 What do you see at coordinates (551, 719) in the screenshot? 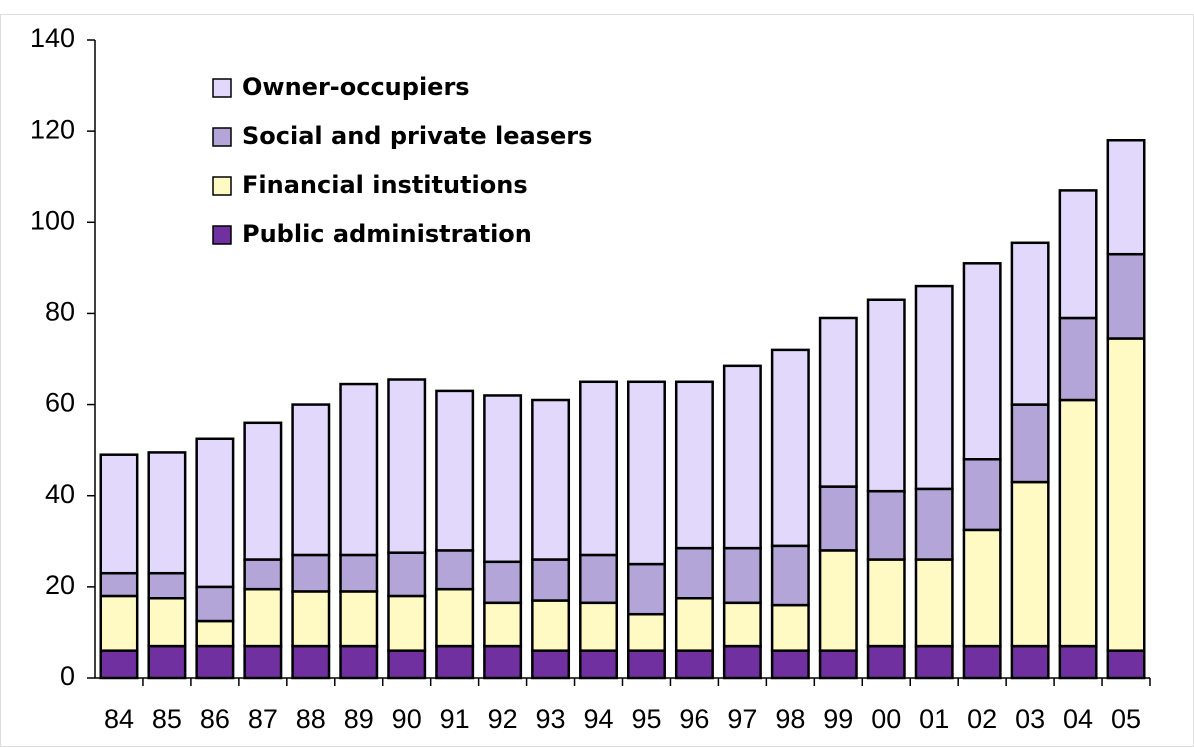
I see `x-tick-label: 93` at bounding box center [551, 719].